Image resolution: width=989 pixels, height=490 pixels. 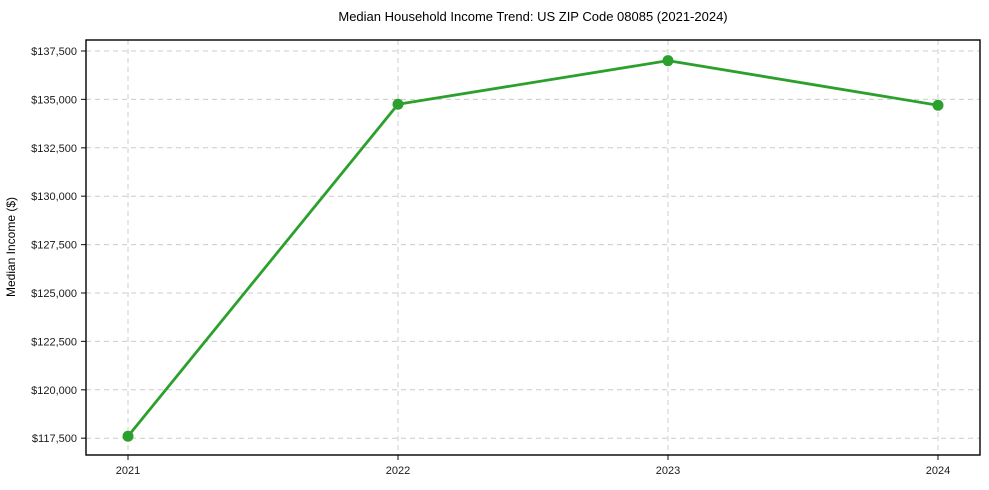 What do you see at coordinates (398, 471) in the screenshot?
I see `x-tick-label: 2022` at bounding box center [398, 471].